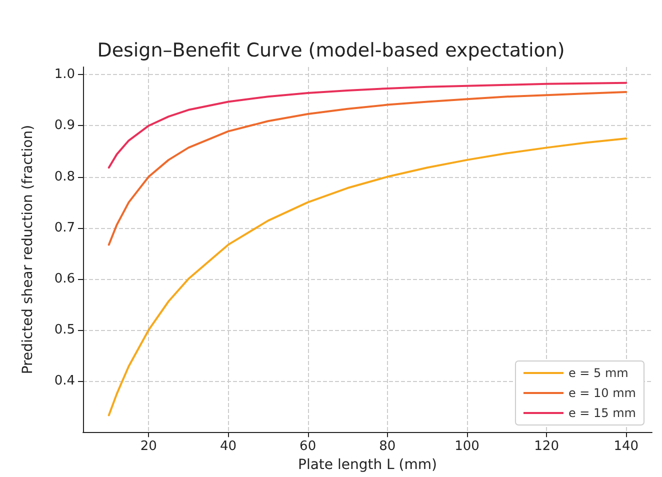  What do you see at coordinates (598, 373) in the screenshot?
I see `legend-label: e = 5 mm` at bounding box center [598, 373].